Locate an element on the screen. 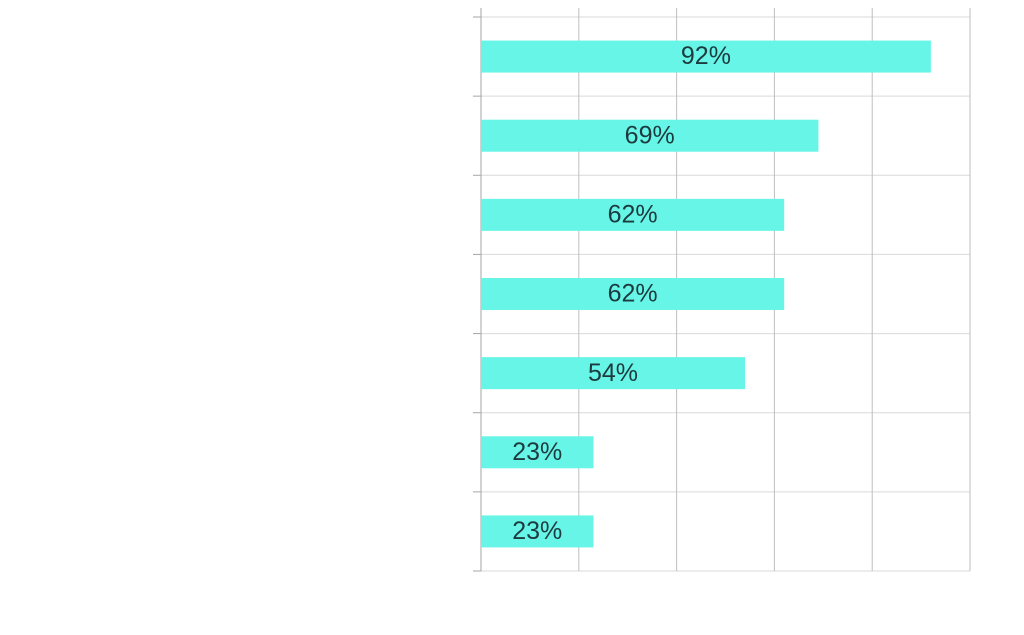 Image resolution: width=1024 pixels, height=635 pixels. value-label: 69% is located at coordinates (650, 135).